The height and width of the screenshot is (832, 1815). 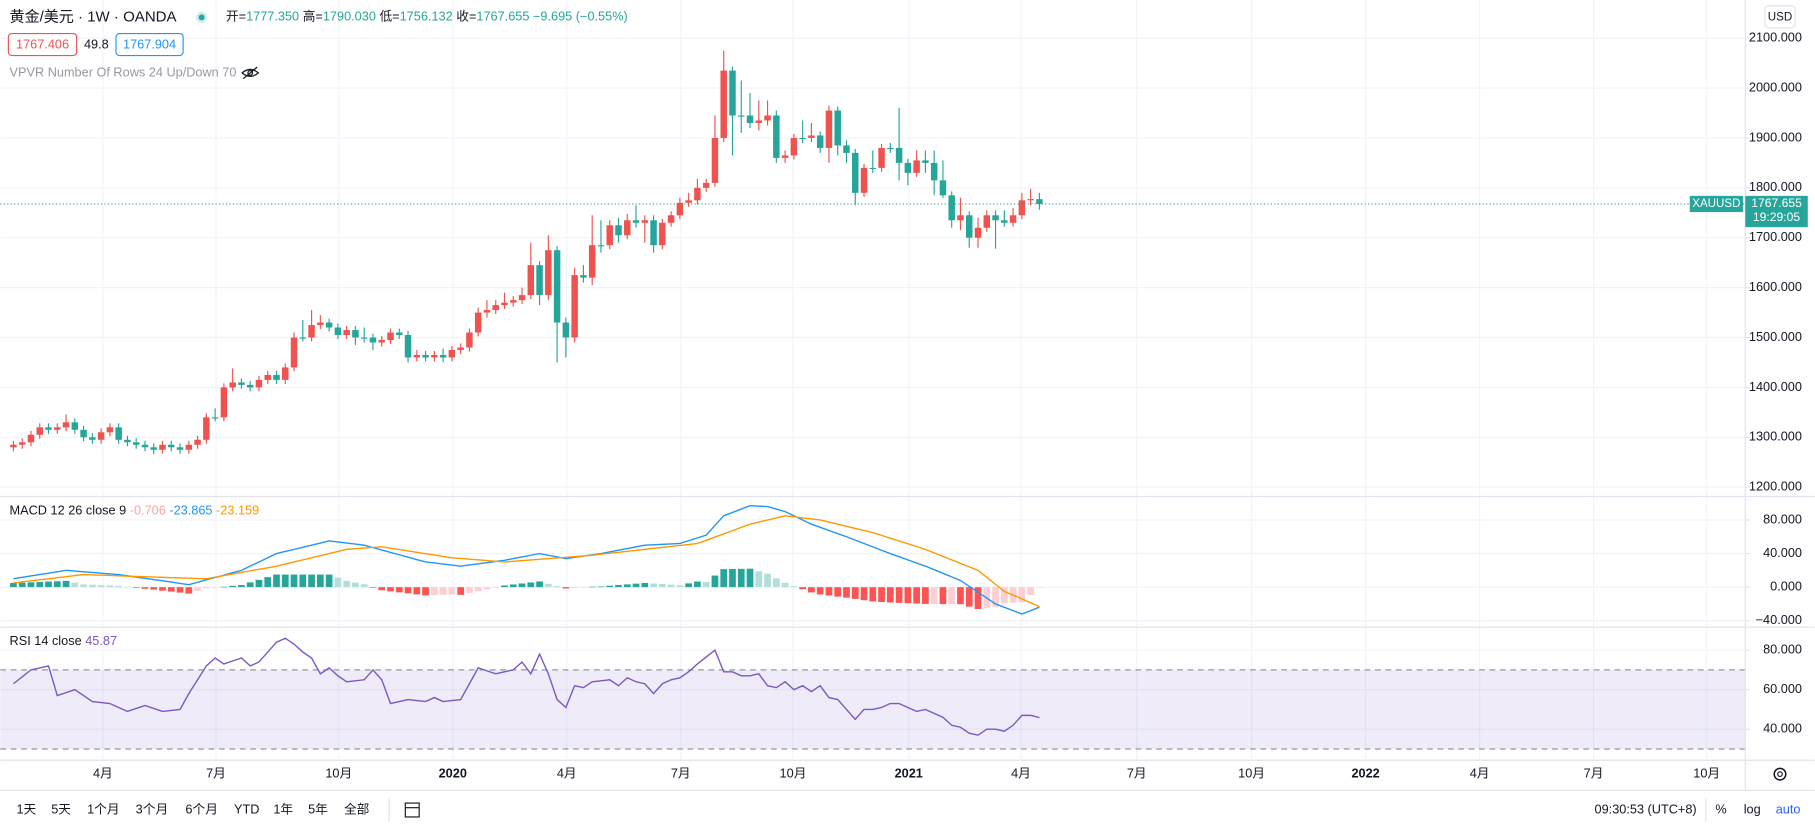 I want to click on bid-box, so click(x=42, y=44).